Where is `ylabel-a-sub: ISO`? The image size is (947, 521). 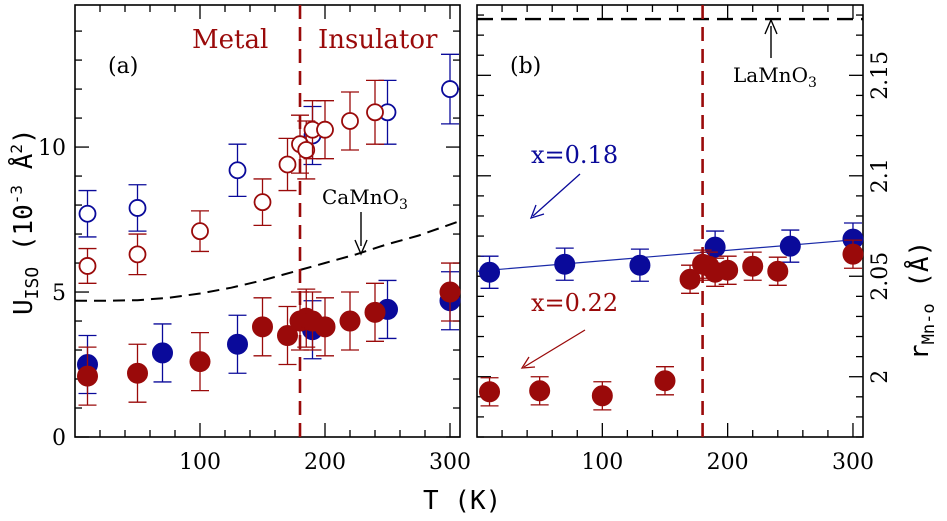
ylabel-a-sub: ISO is located at coordinates (32, 283).